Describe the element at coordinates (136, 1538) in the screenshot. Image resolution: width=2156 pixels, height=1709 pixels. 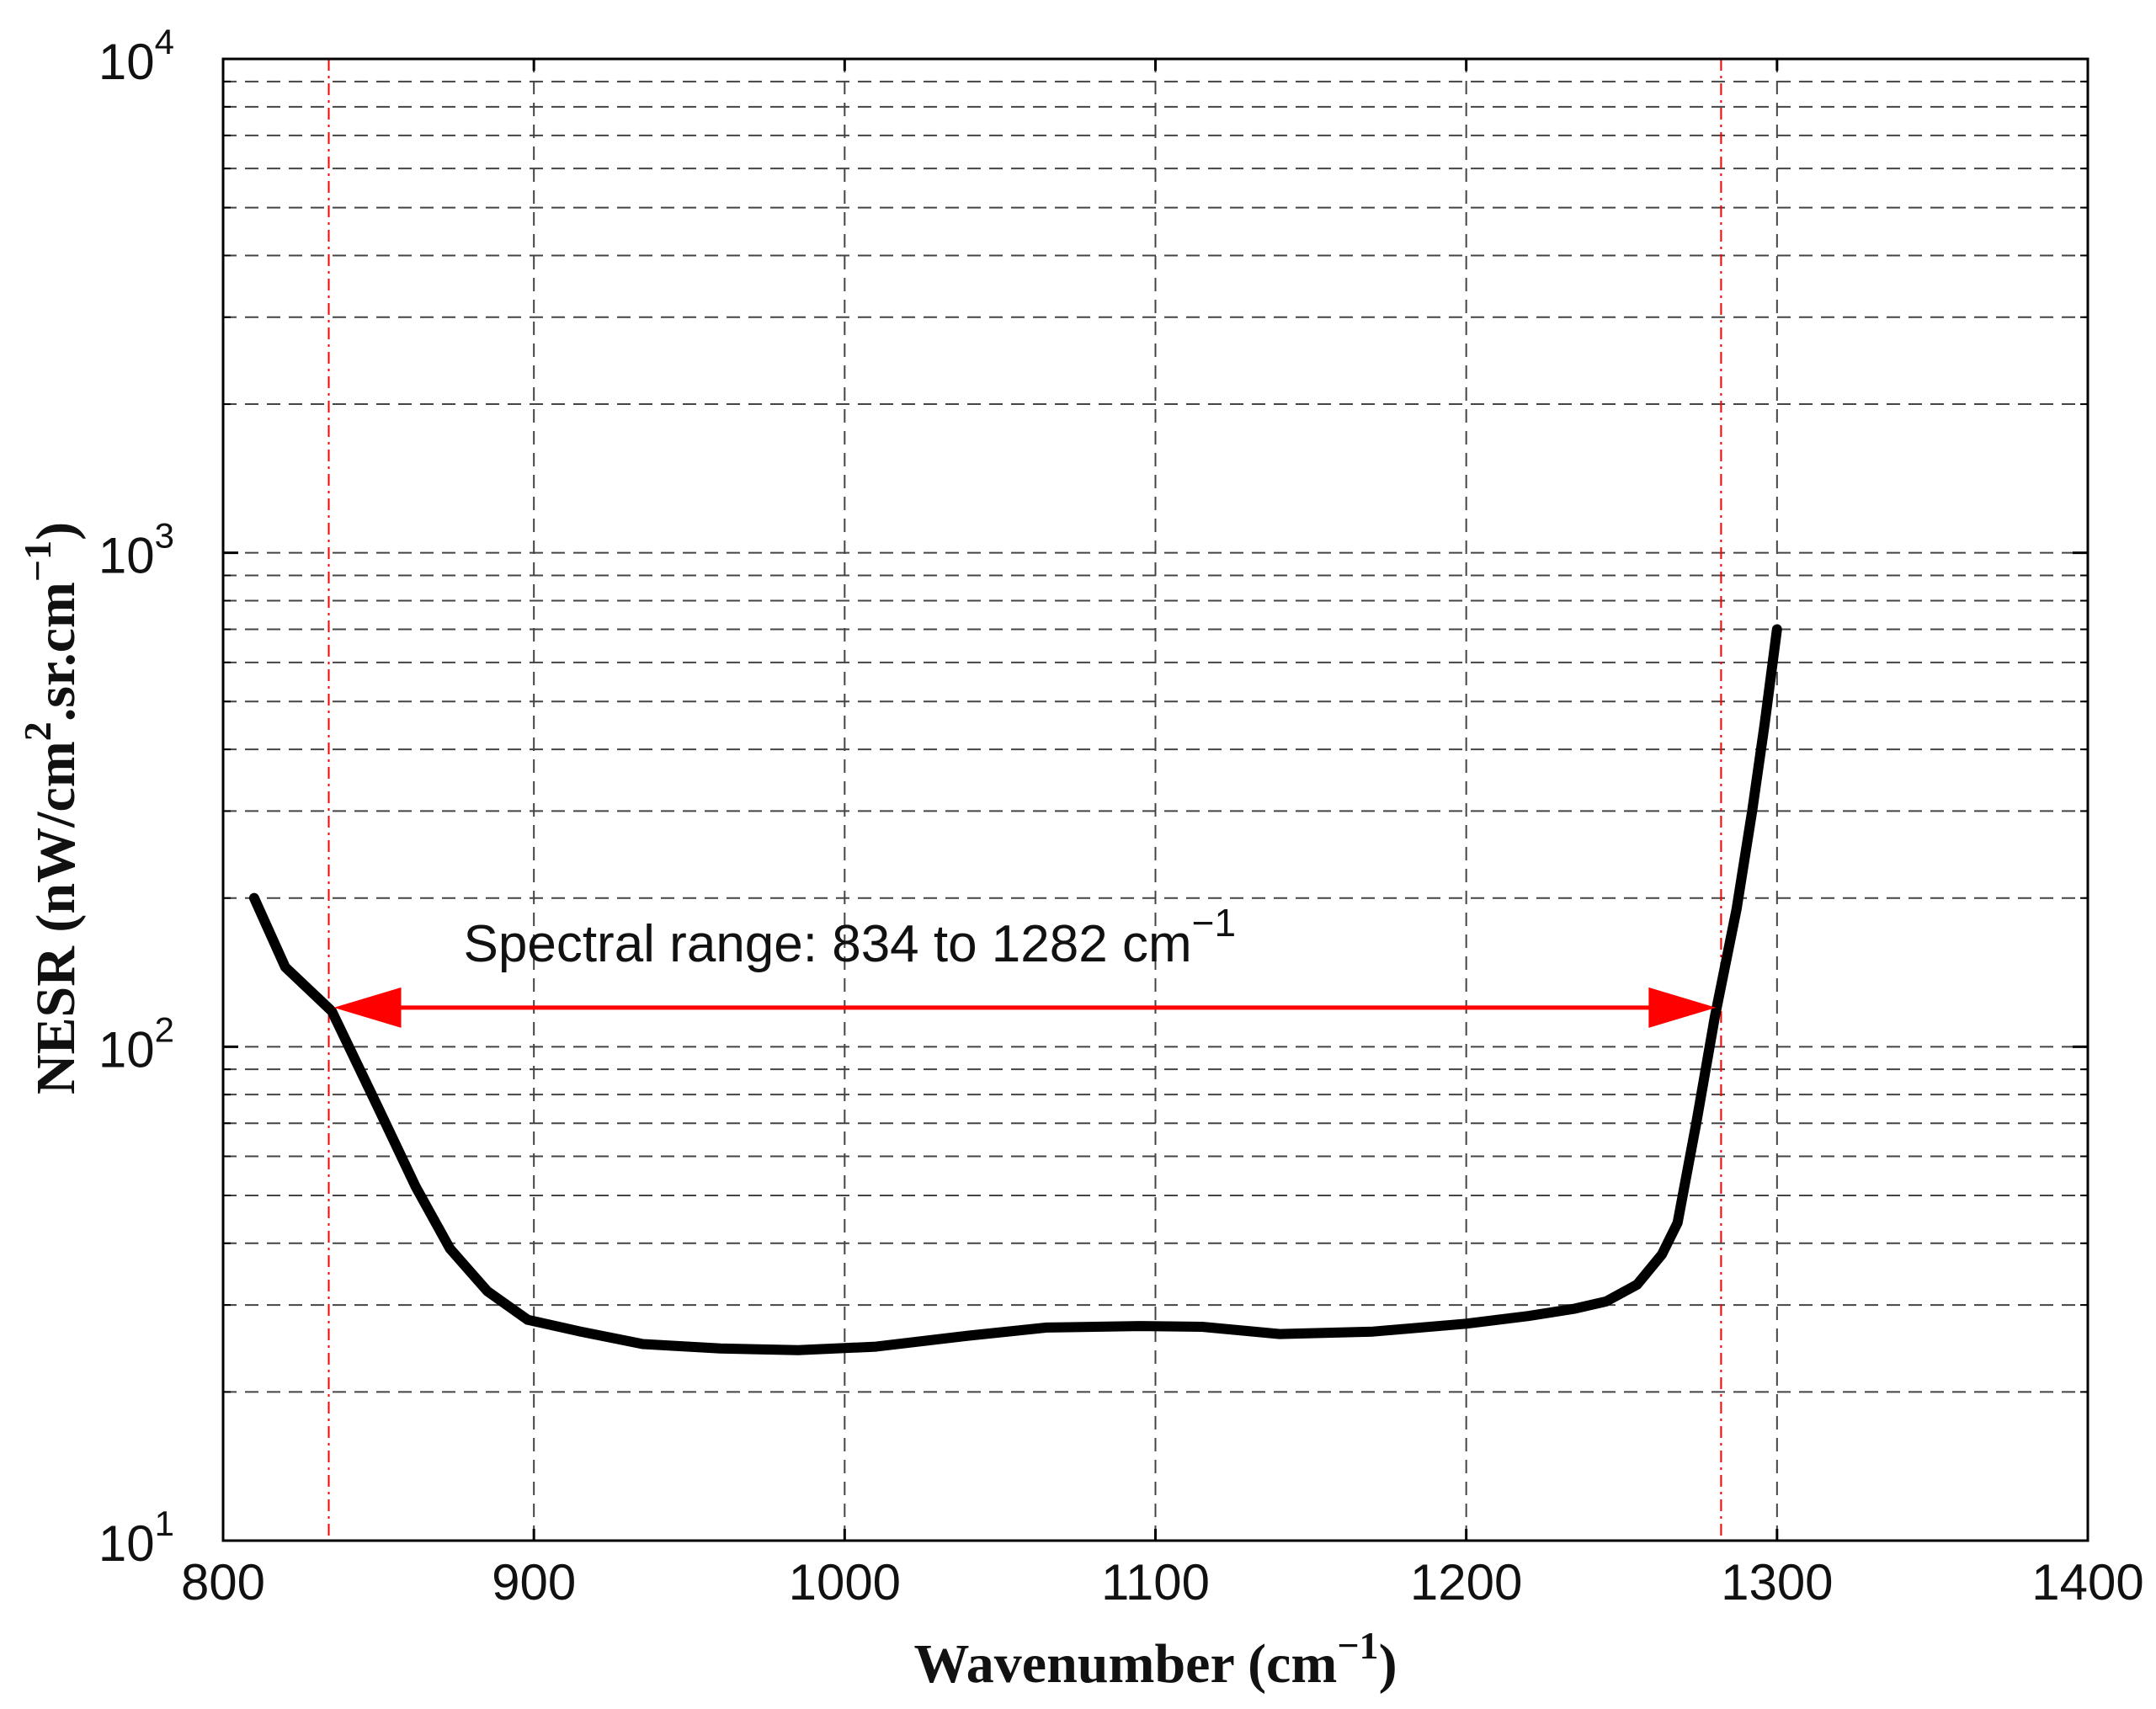
I see `y-tick-label: 10¹` at that location.